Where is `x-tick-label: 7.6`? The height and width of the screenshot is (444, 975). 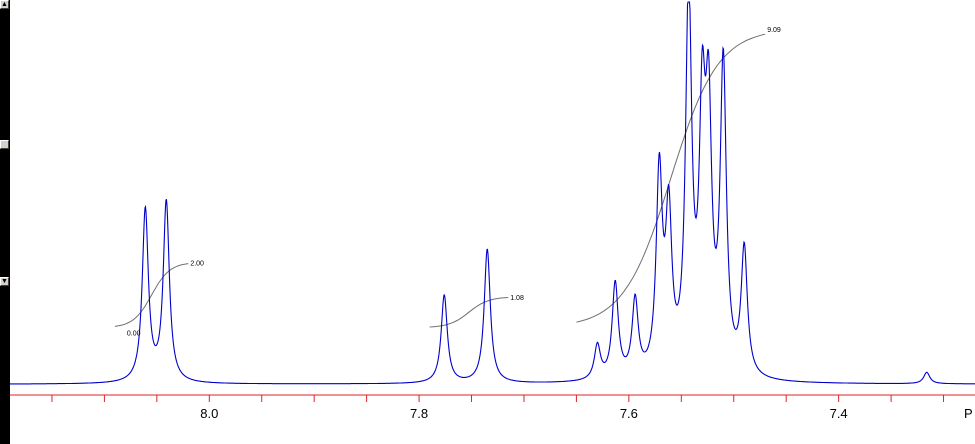
x-tick-label: 7.6 is located at coordinates (629, 413).